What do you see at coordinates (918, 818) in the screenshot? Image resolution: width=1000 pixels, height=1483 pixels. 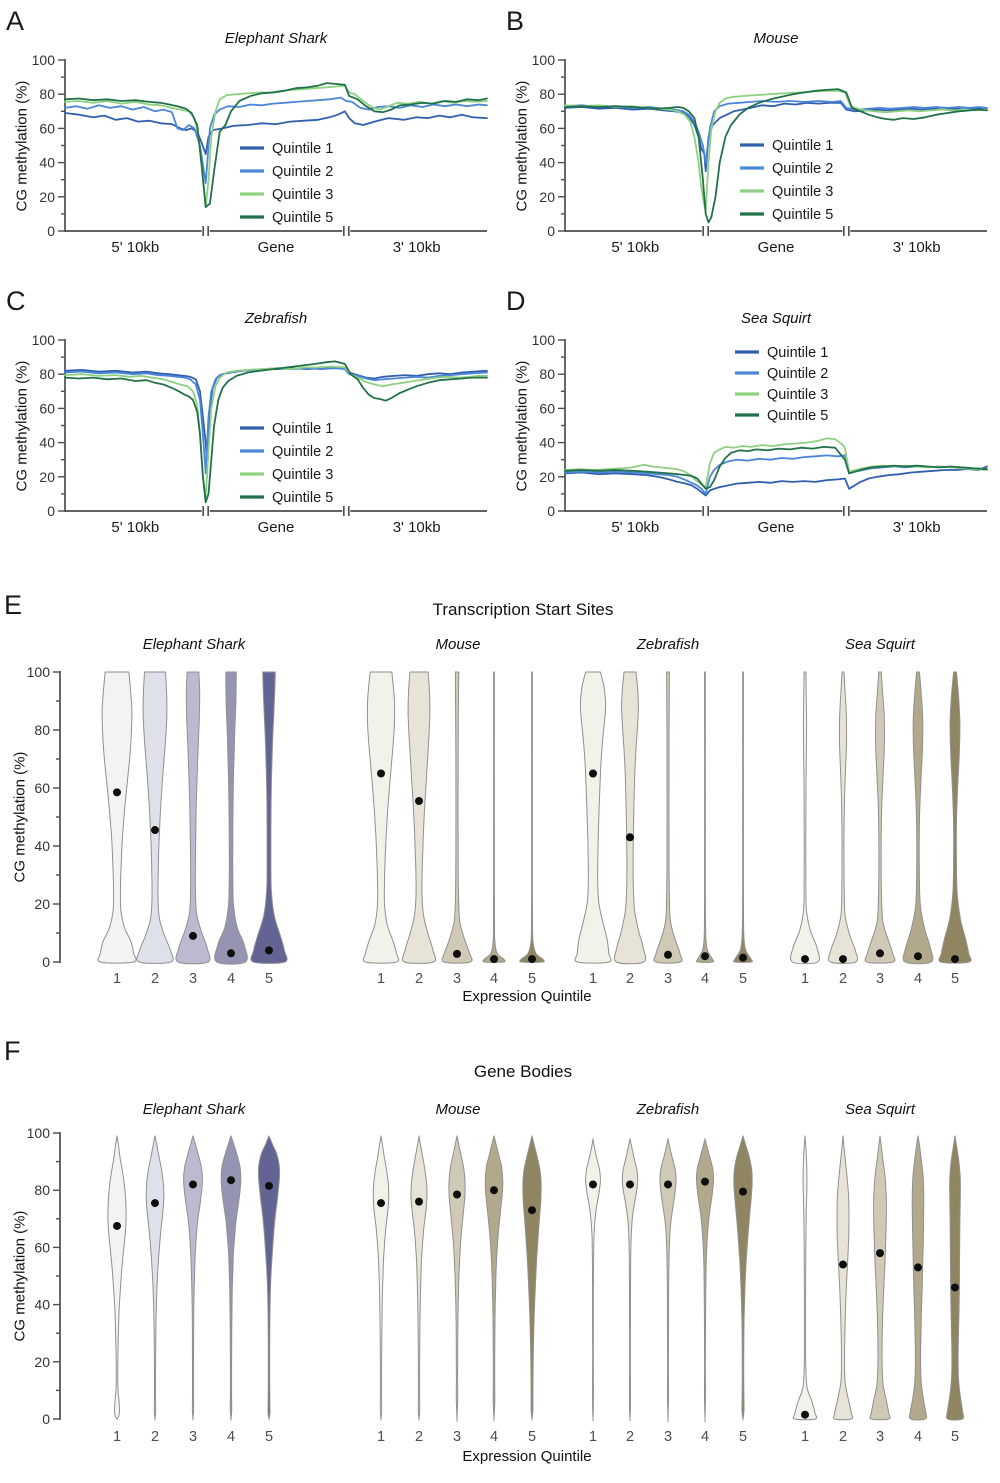 I see `violin-sea-squirt-q4` at bounding box center [918, 818].